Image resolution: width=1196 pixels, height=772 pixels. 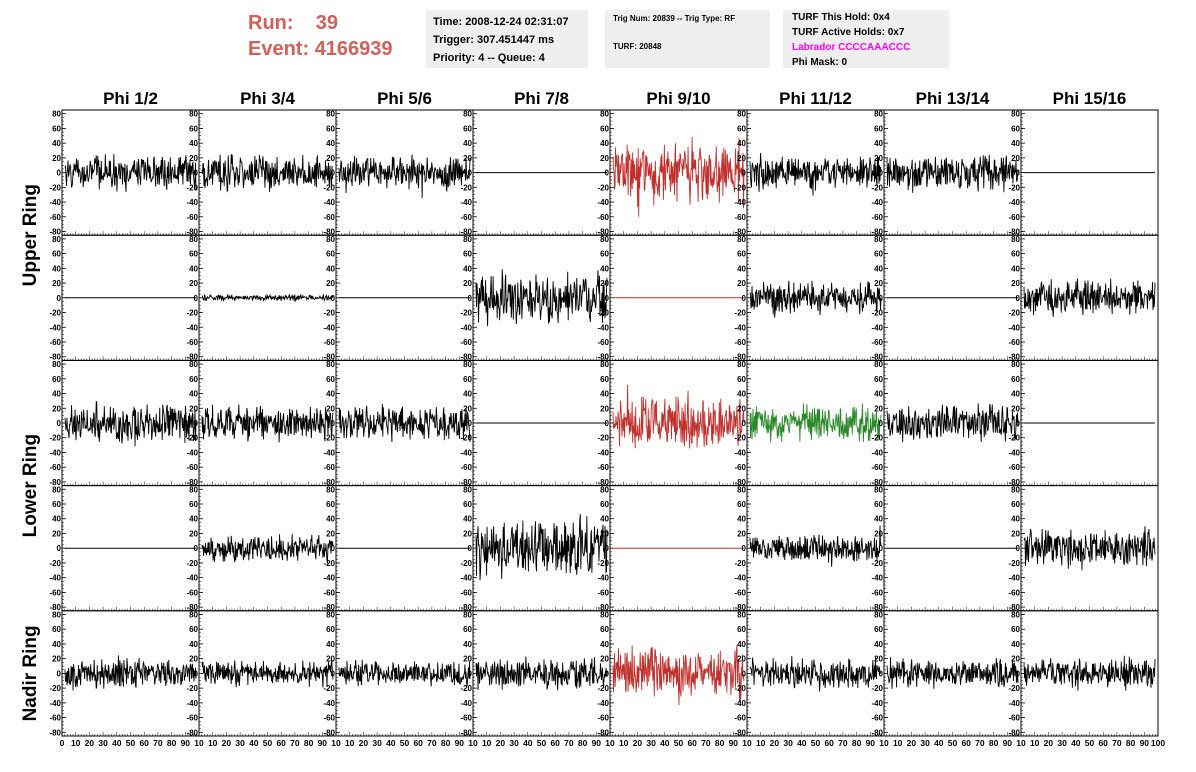 What do you see at coordinates (1076, 743) in the screenshot?
I see `x-tick-label: 40` at bounding box center [1076, 743].